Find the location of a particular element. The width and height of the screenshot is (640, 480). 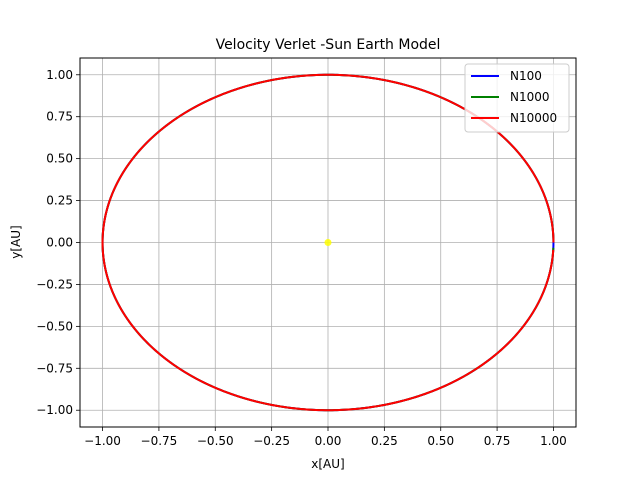

legend: N100 N1000 N10000 is located at coordinates (517, 98).